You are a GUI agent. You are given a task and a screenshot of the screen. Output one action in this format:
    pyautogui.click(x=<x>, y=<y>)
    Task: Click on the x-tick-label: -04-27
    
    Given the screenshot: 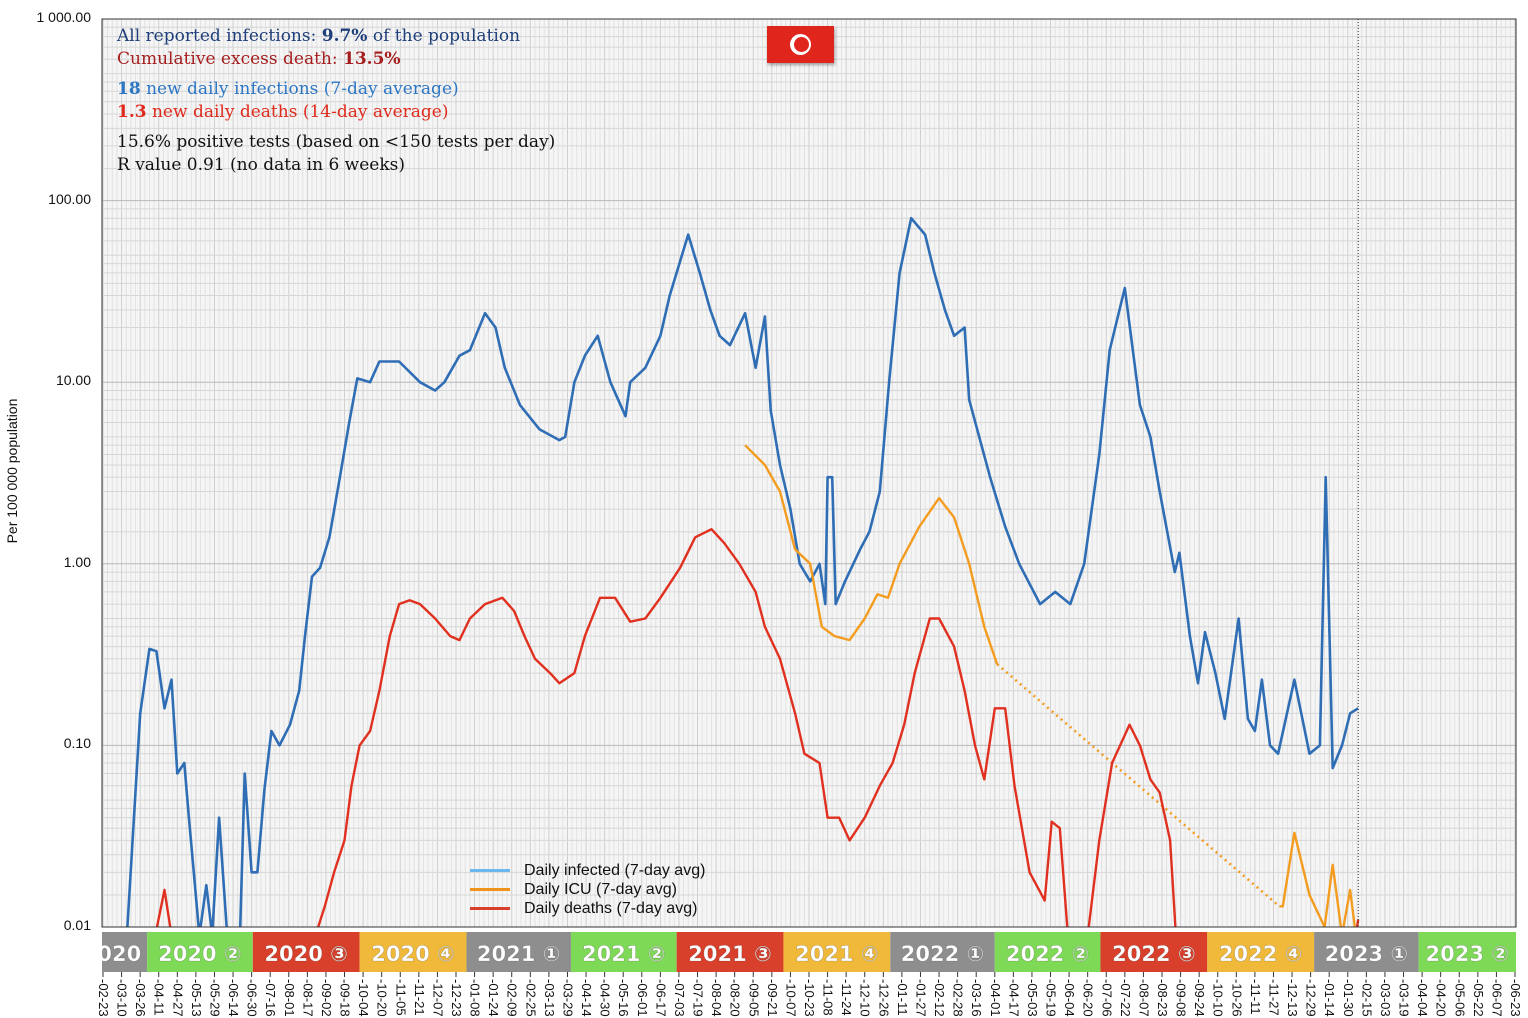 What is the action you would take?
    pyautogui.click(x=177, y=998)
    